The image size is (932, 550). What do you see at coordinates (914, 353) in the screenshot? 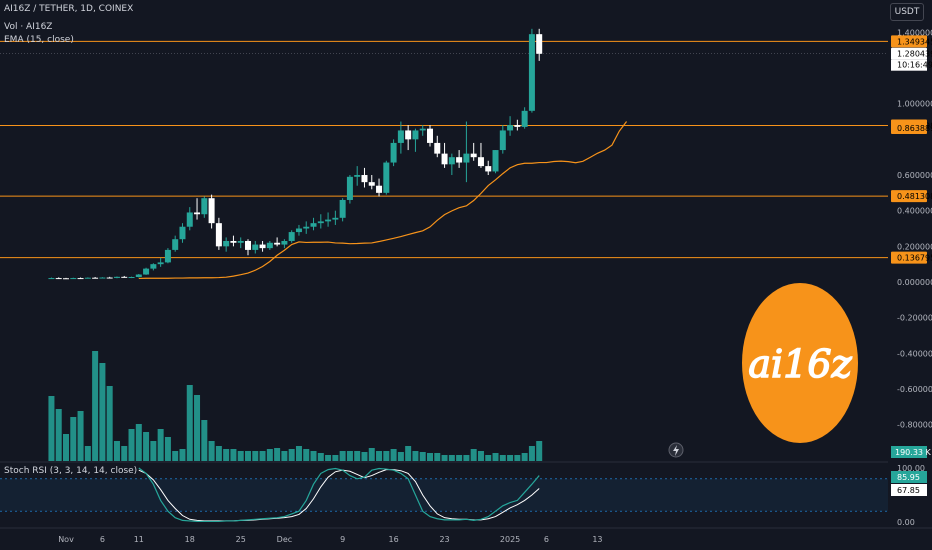
I see `price-tick-label: -0.400000` at bounding box center [914, 353].